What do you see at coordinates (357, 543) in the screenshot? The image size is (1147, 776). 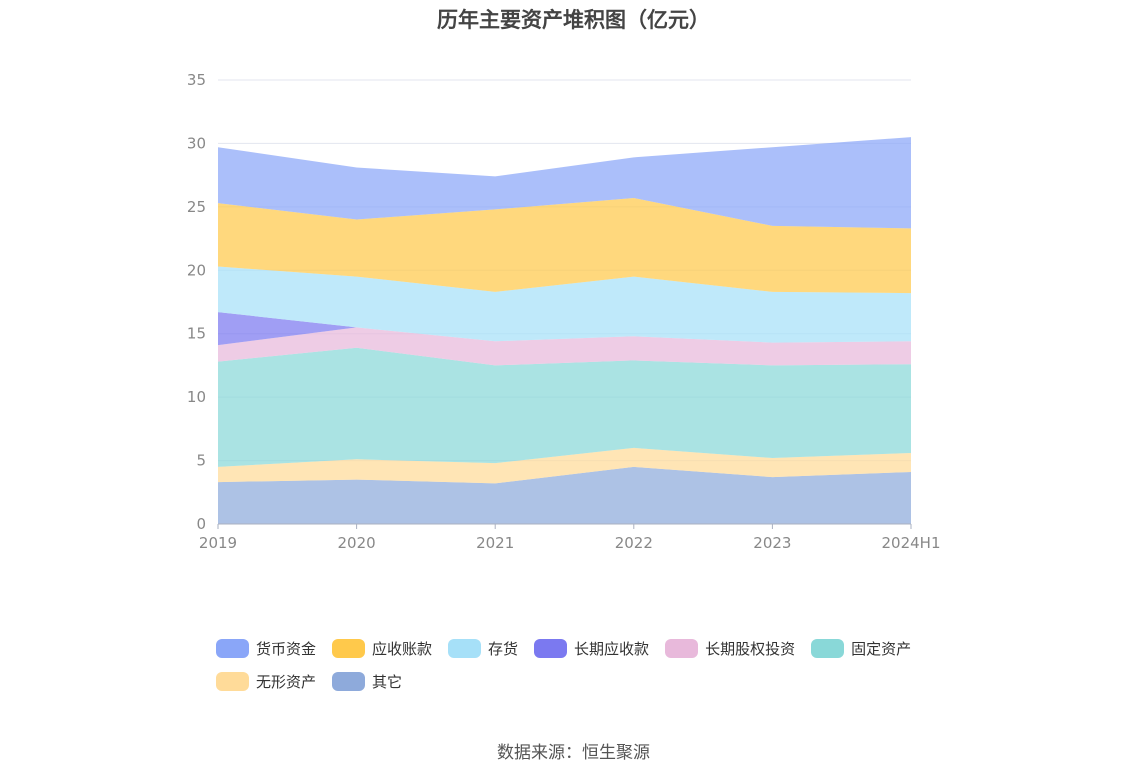 I see `x-tick-label: 2020` at bounding box center [357, 543].